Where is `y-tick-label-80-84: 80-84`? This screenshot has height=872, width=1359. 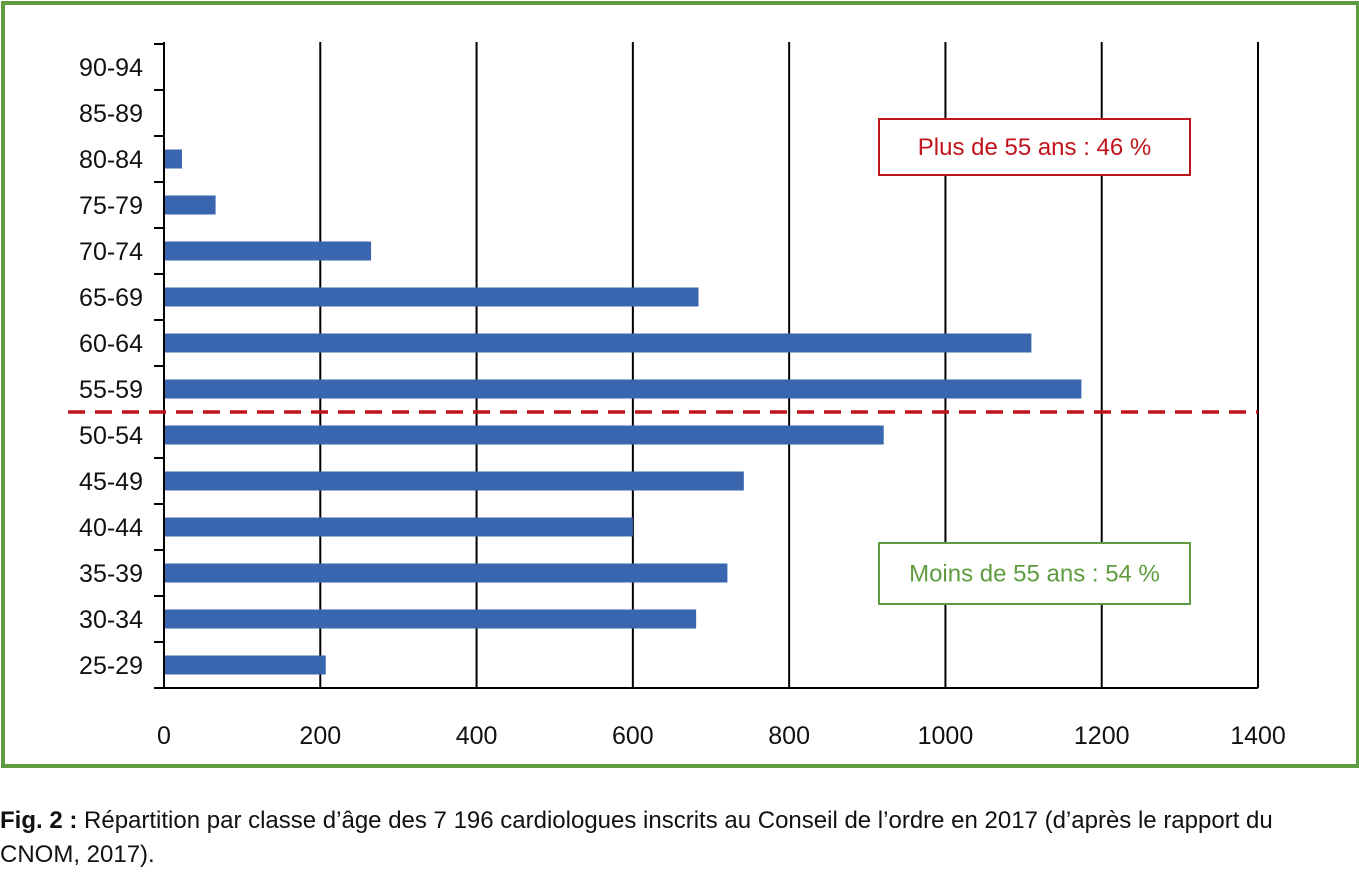 y-tick-label-80-84: 80-84 is located at coordinates (111, 160).